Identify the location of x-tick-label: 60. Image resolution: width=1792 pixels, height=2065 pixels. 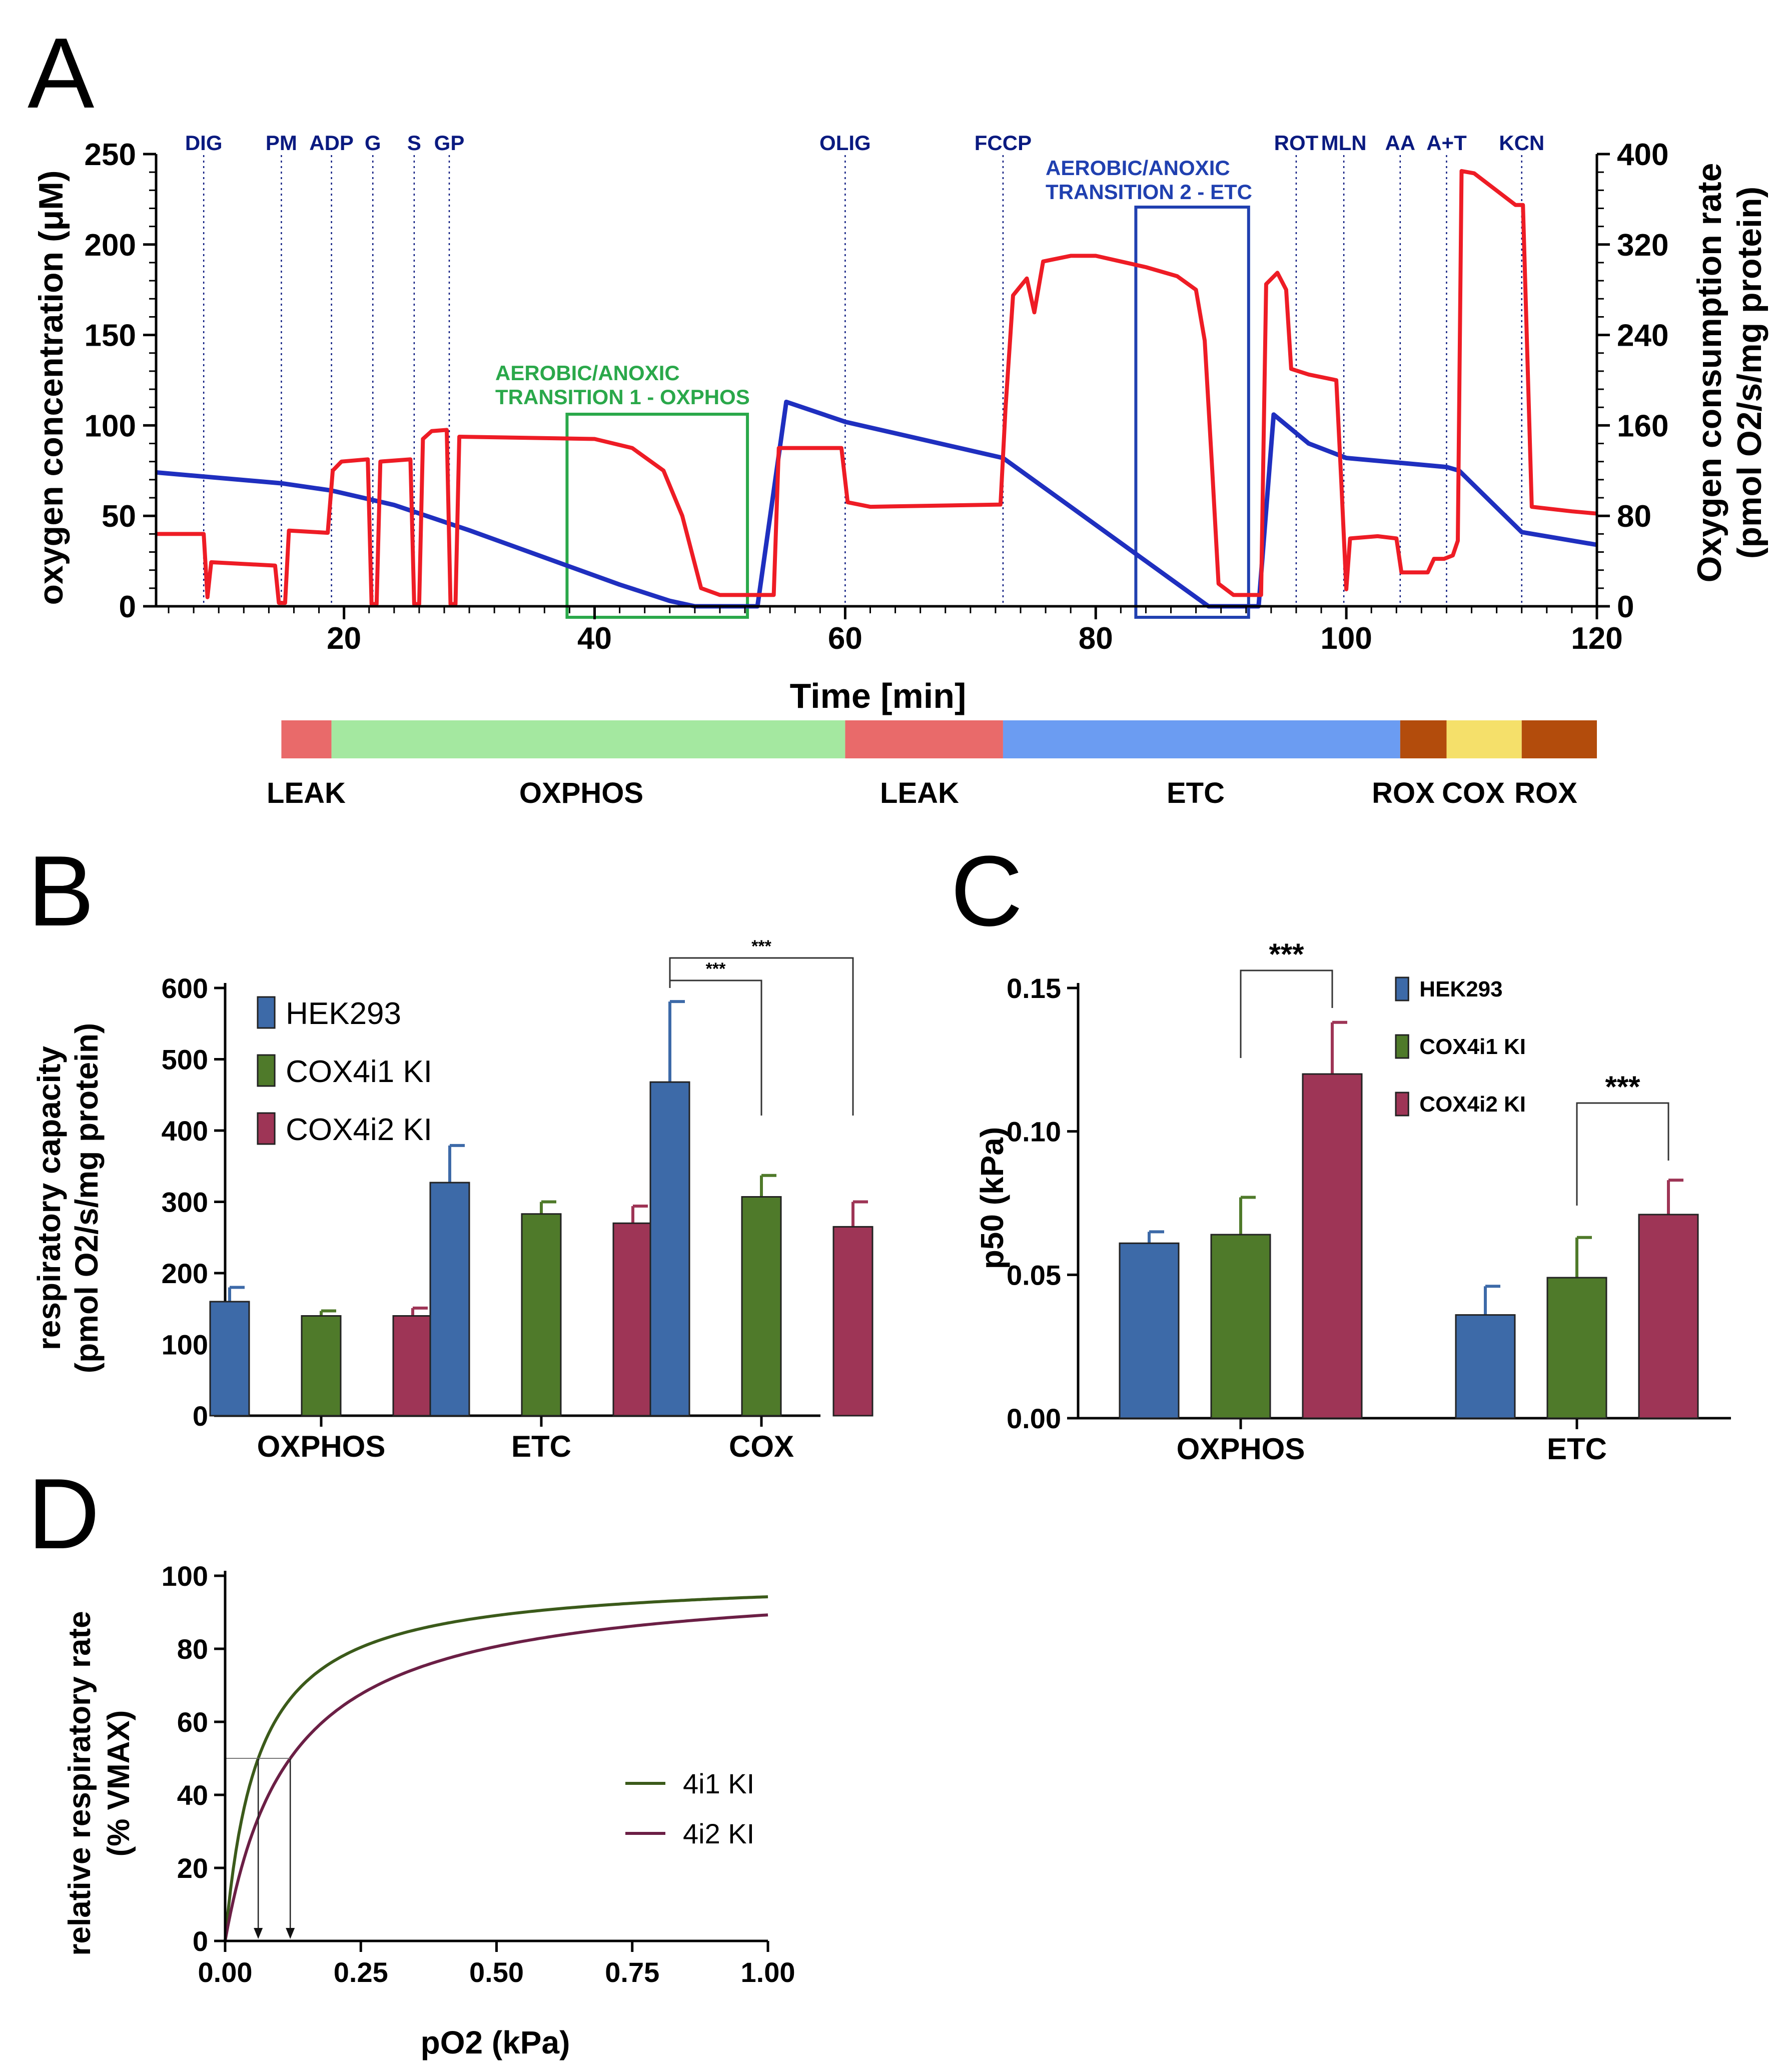
(845, 638).